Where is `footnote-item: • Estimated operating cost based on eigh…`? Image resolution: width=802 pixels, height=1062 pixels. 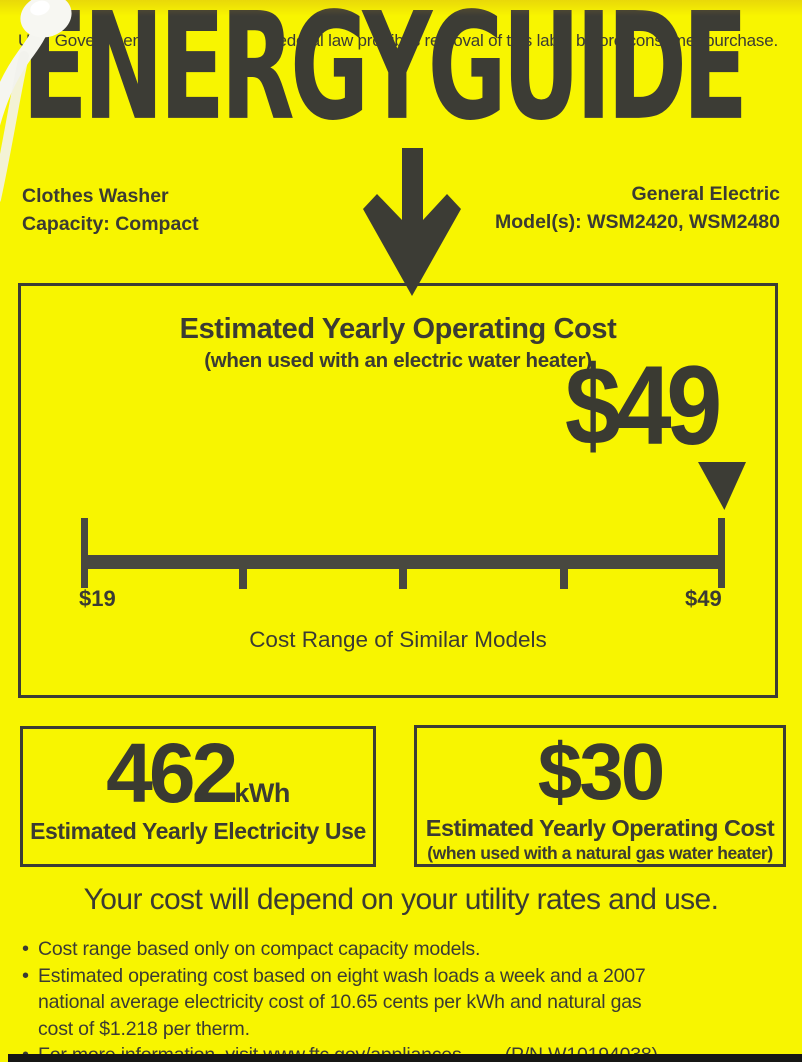 footnote-item: • Estimated operating cost based on eigh… is located at coordinates (404, 976).